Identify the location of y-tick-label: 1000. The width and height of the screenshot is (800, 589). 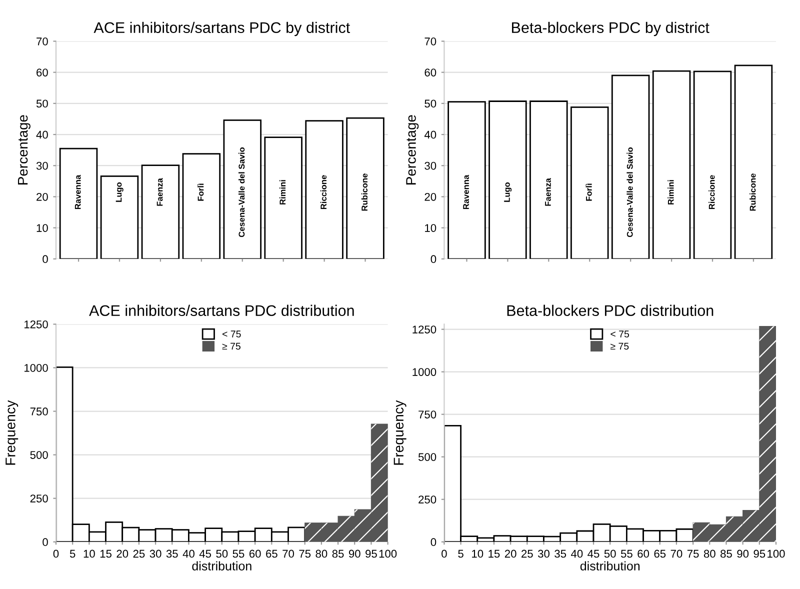
(424, 372).